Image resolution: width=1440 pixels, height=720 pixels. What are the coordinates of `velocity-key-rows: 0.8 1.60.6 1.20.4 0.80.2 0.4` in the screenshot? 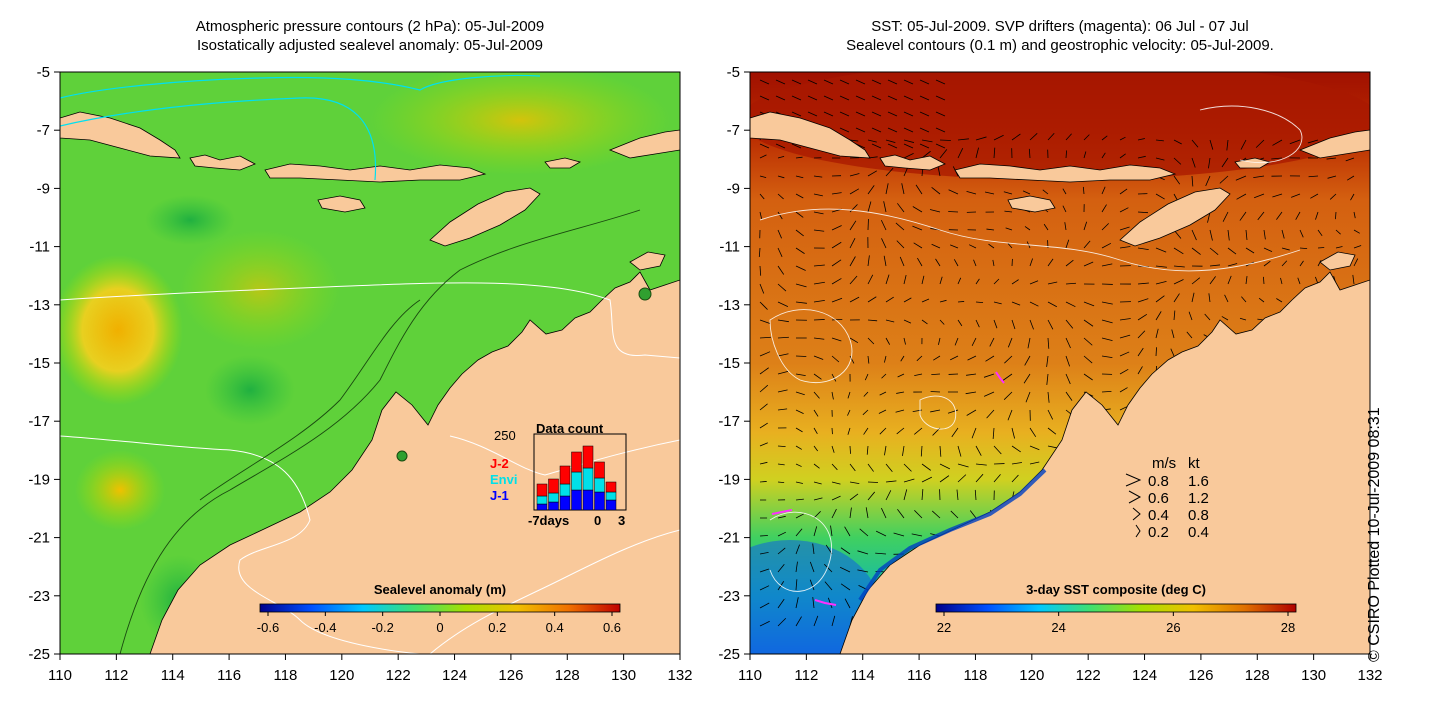 It's located at (1167, 507).